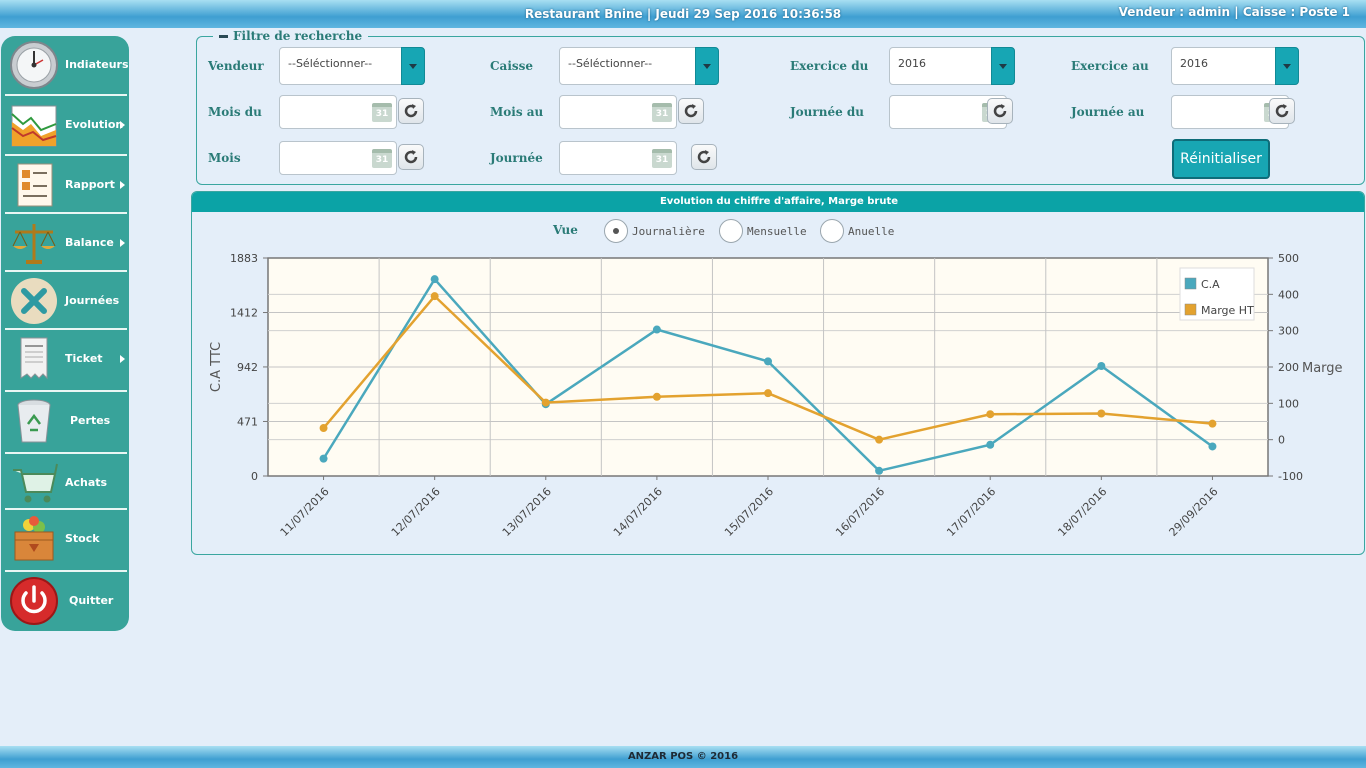  Describe the element at coordinates (1288, 403) in the screenshot. I see `y2-tick-label: 100` at that location.